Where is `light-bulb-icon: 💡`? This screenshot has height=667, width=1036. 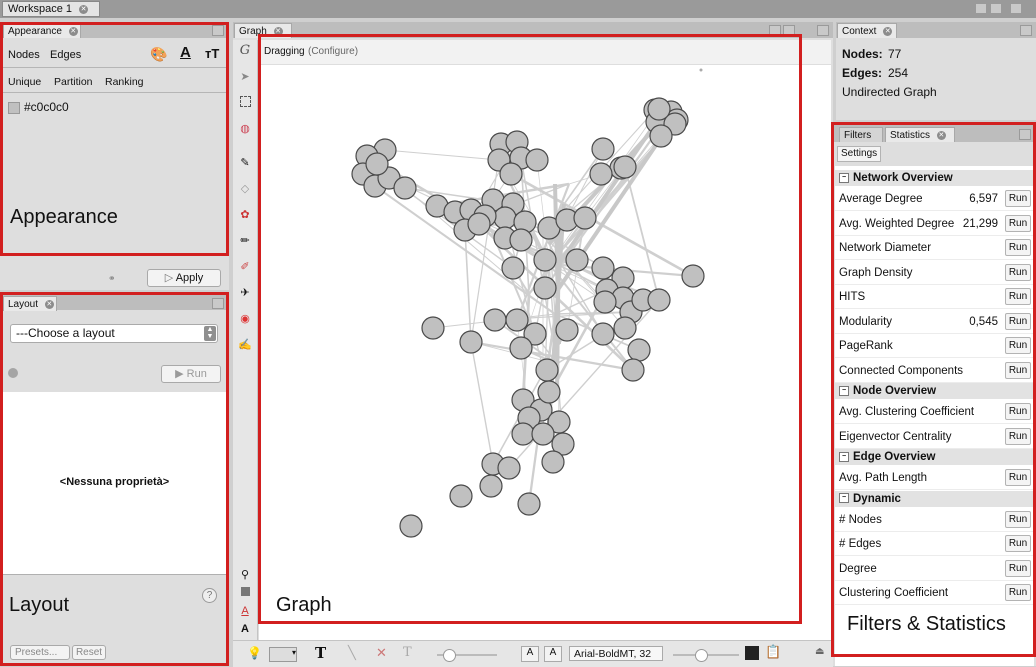 light-bulb-icon: 💡 is located at coordinates (254, 653).